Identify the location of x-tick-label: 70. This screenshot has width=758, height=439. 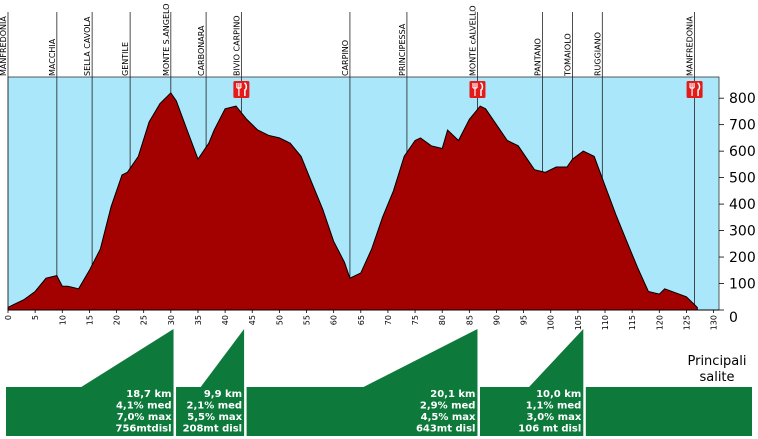
(388, 320).